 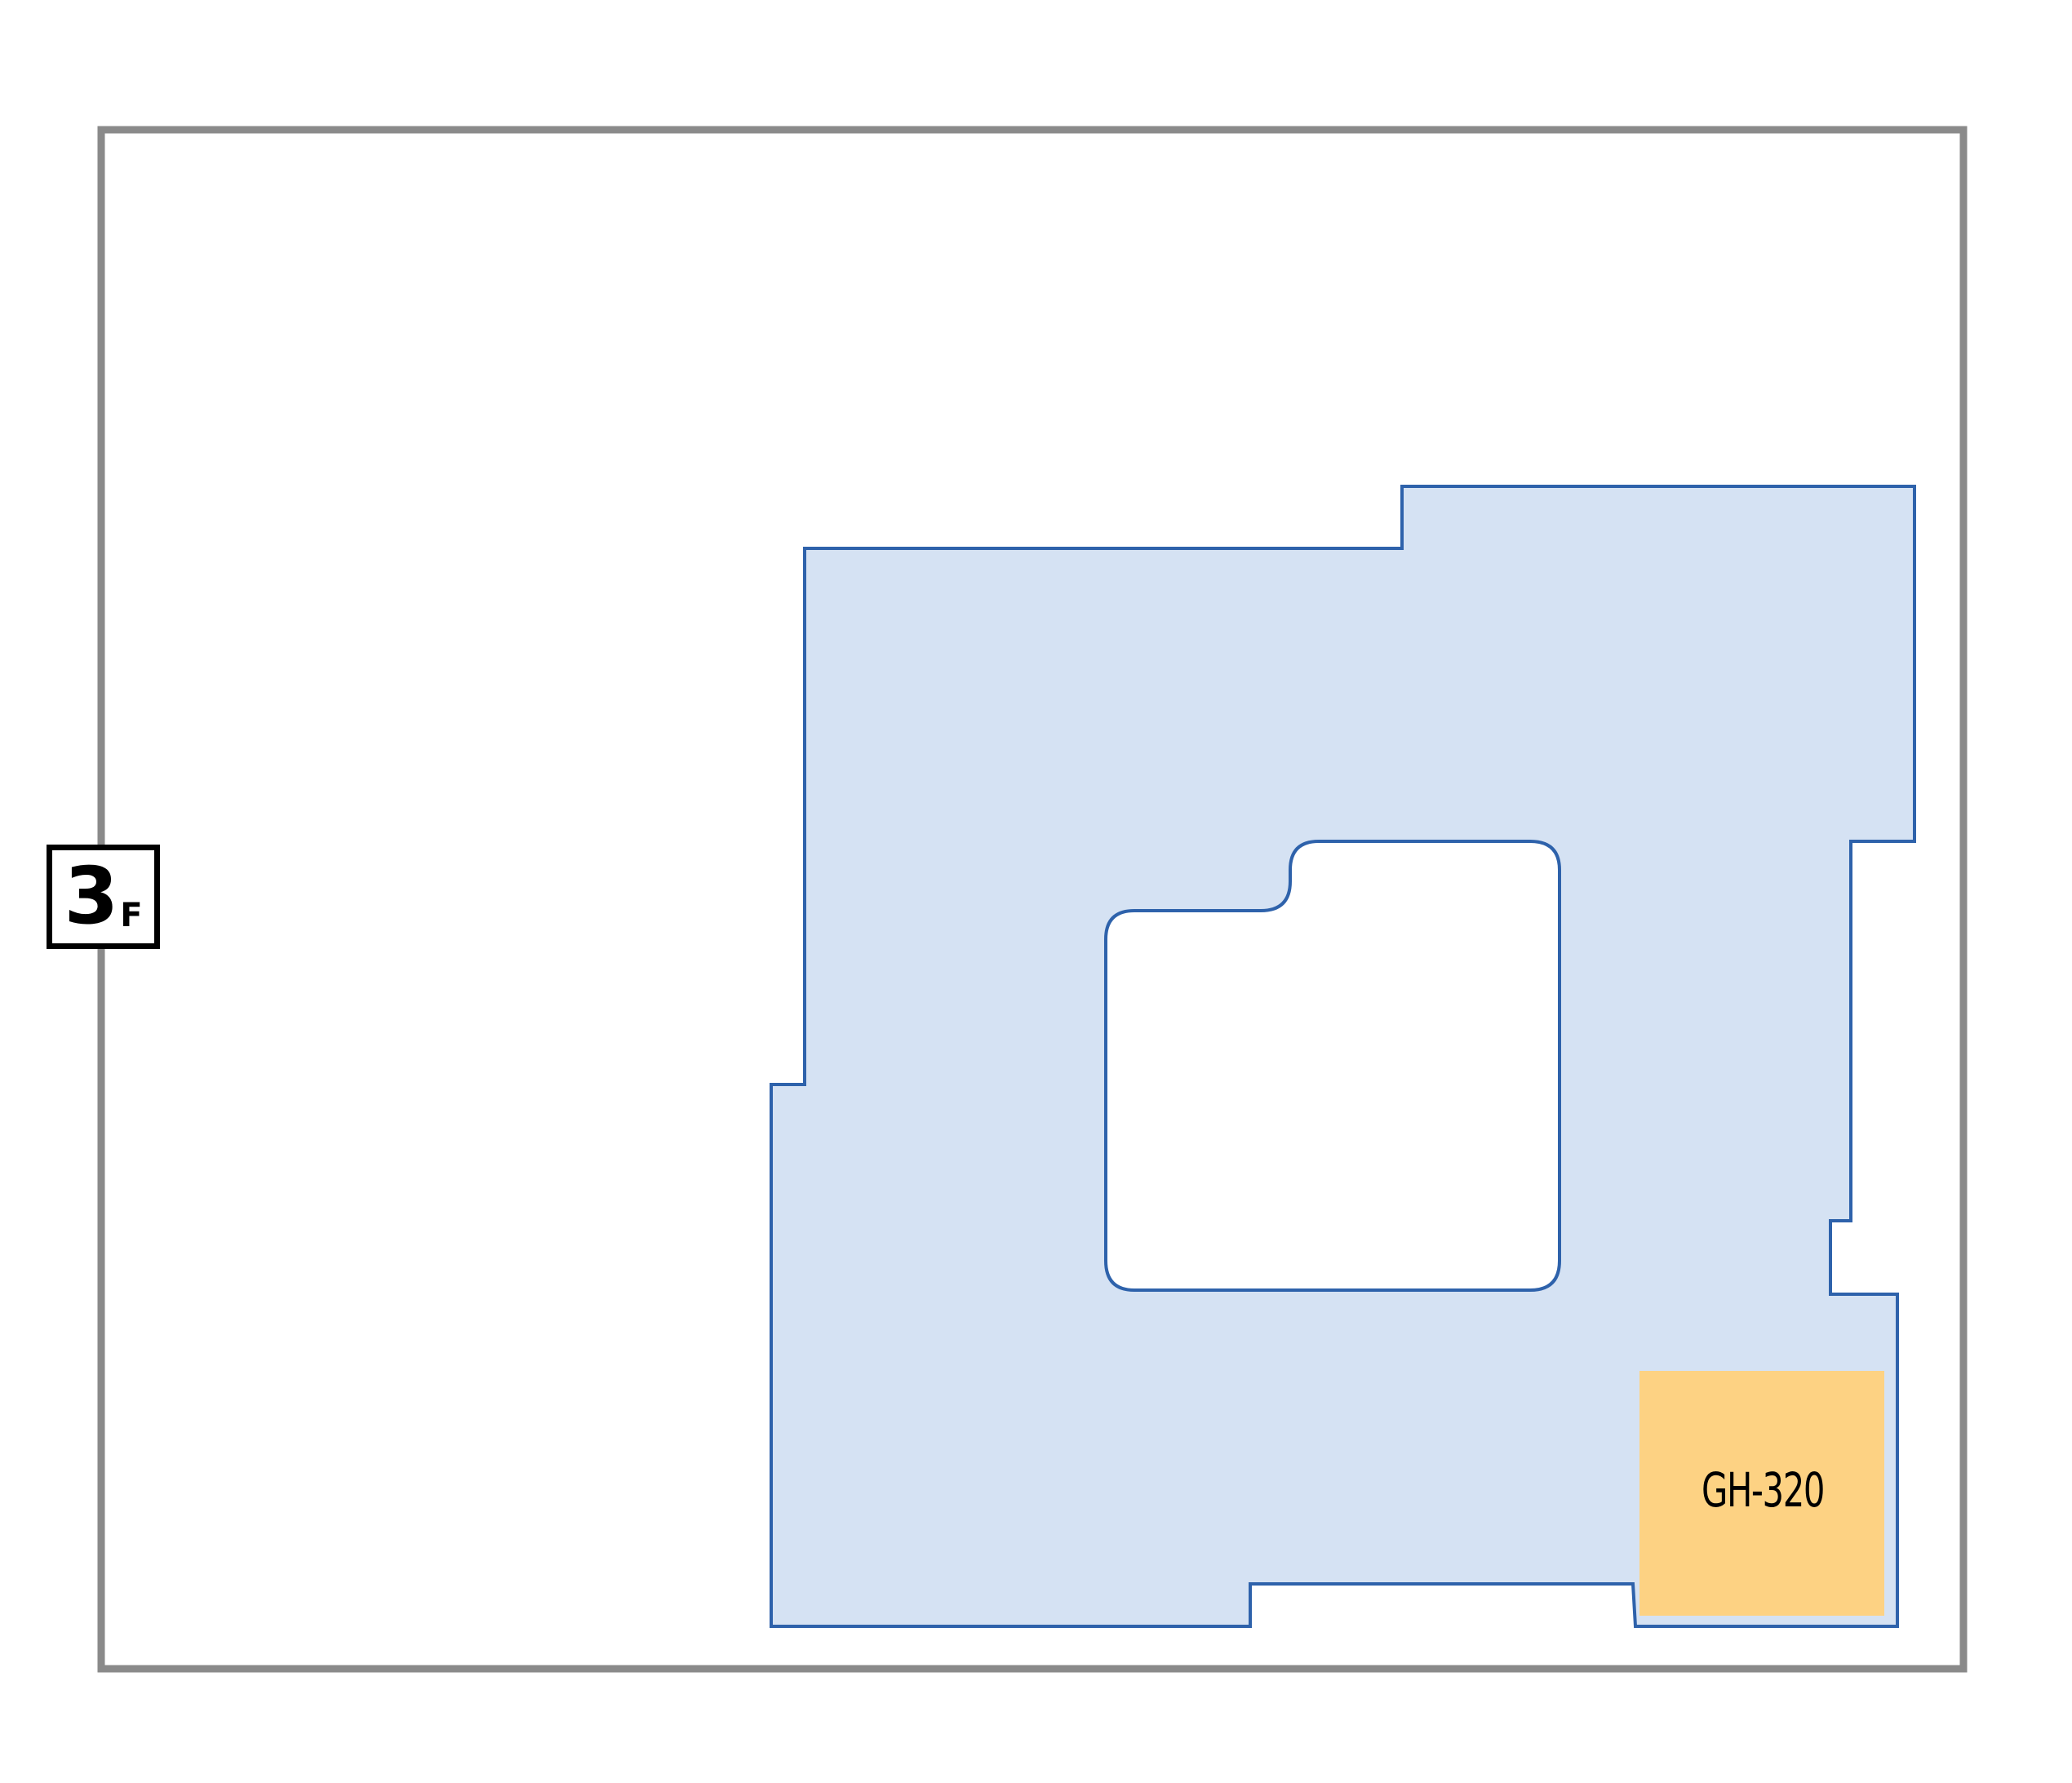 I want to click on floor-suffix: F, so click(x=131, y=916).